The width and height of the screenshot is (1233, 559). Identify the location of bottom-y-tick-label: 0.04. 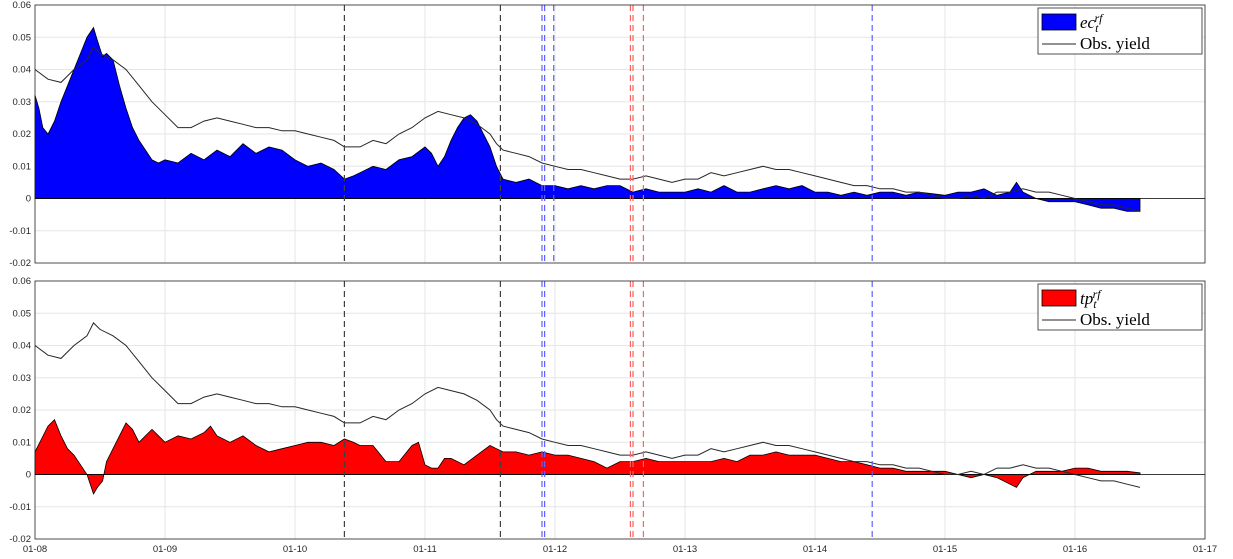
(22, 346).